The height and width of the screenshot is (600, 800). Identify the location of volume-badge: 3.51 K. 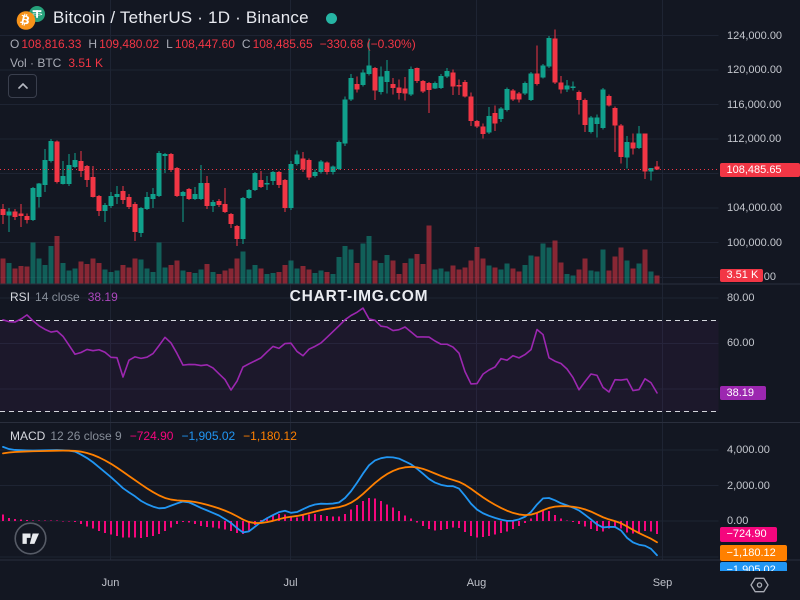
(741, 275).